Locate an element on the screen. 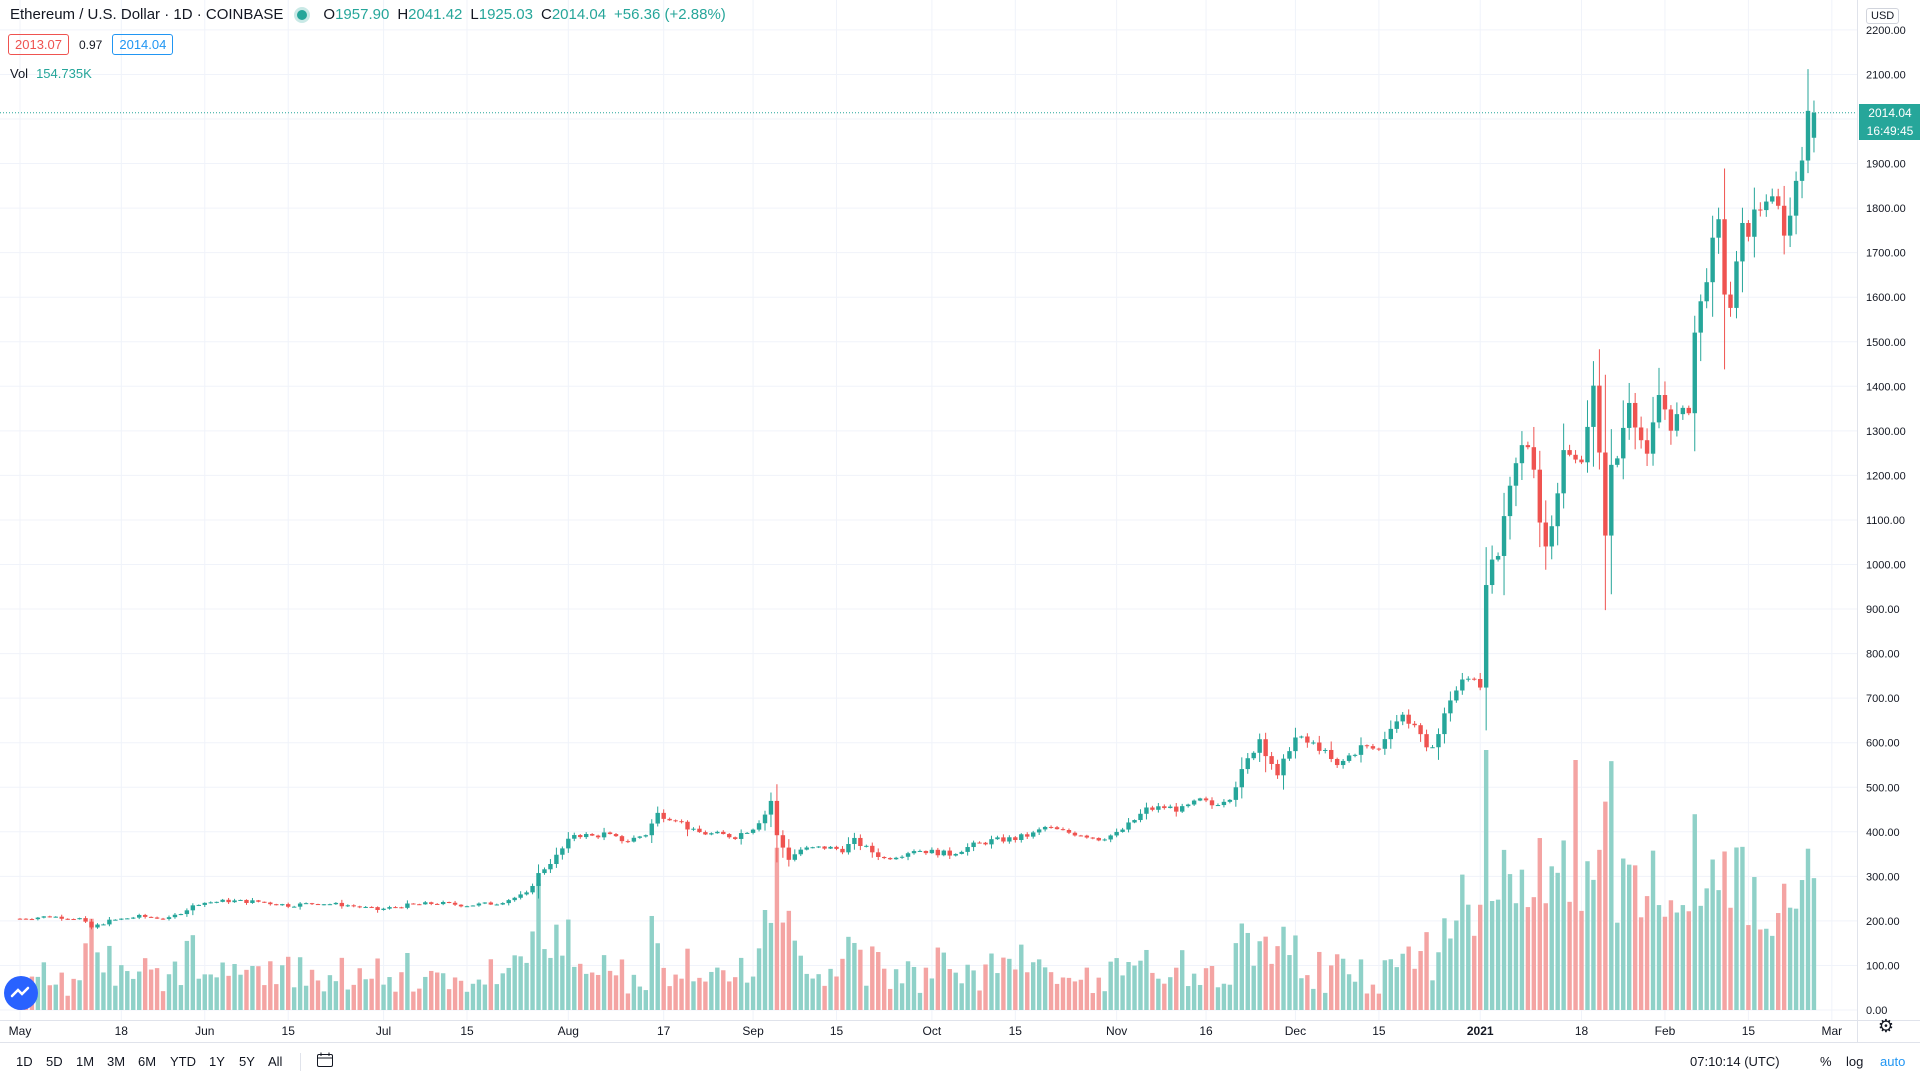 Image resolution: width=1920 pixels, height=1081 pixels. sell-price-button: 2013.07 is located at coordinates (38, 44).